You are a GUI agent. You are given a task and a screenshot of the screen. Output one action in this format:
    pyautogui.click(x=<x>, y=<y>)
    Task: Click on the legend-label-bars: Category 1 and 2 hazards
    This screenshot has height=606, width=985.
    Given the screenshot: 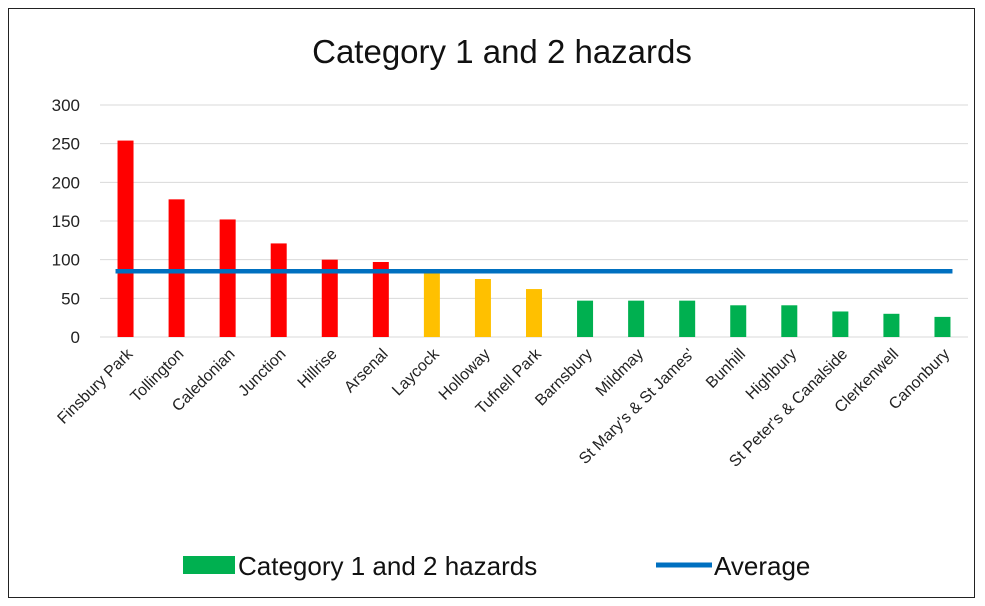 What is the action you would take?
    pyautogui.click(x=387, y=566)
    